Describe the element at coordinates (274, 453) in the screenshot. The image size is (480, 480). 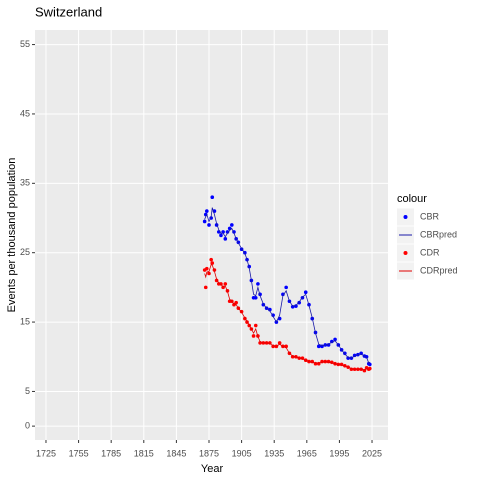
I see `x-tick-label: 1935` at that location.